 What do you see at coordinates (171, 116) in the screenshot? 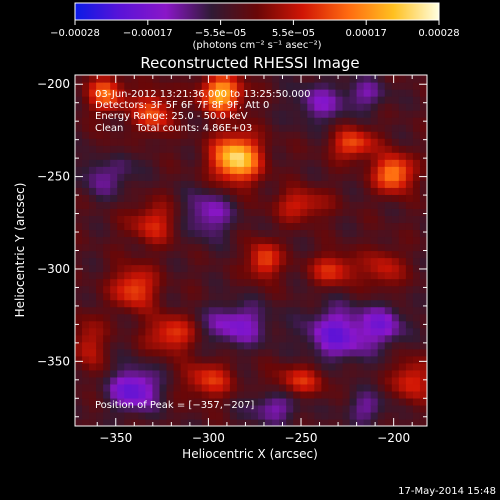
I see `annotation-energy-range: Energy Range: 25.0 - 50.0 keV` at bounding box center [171, 116].